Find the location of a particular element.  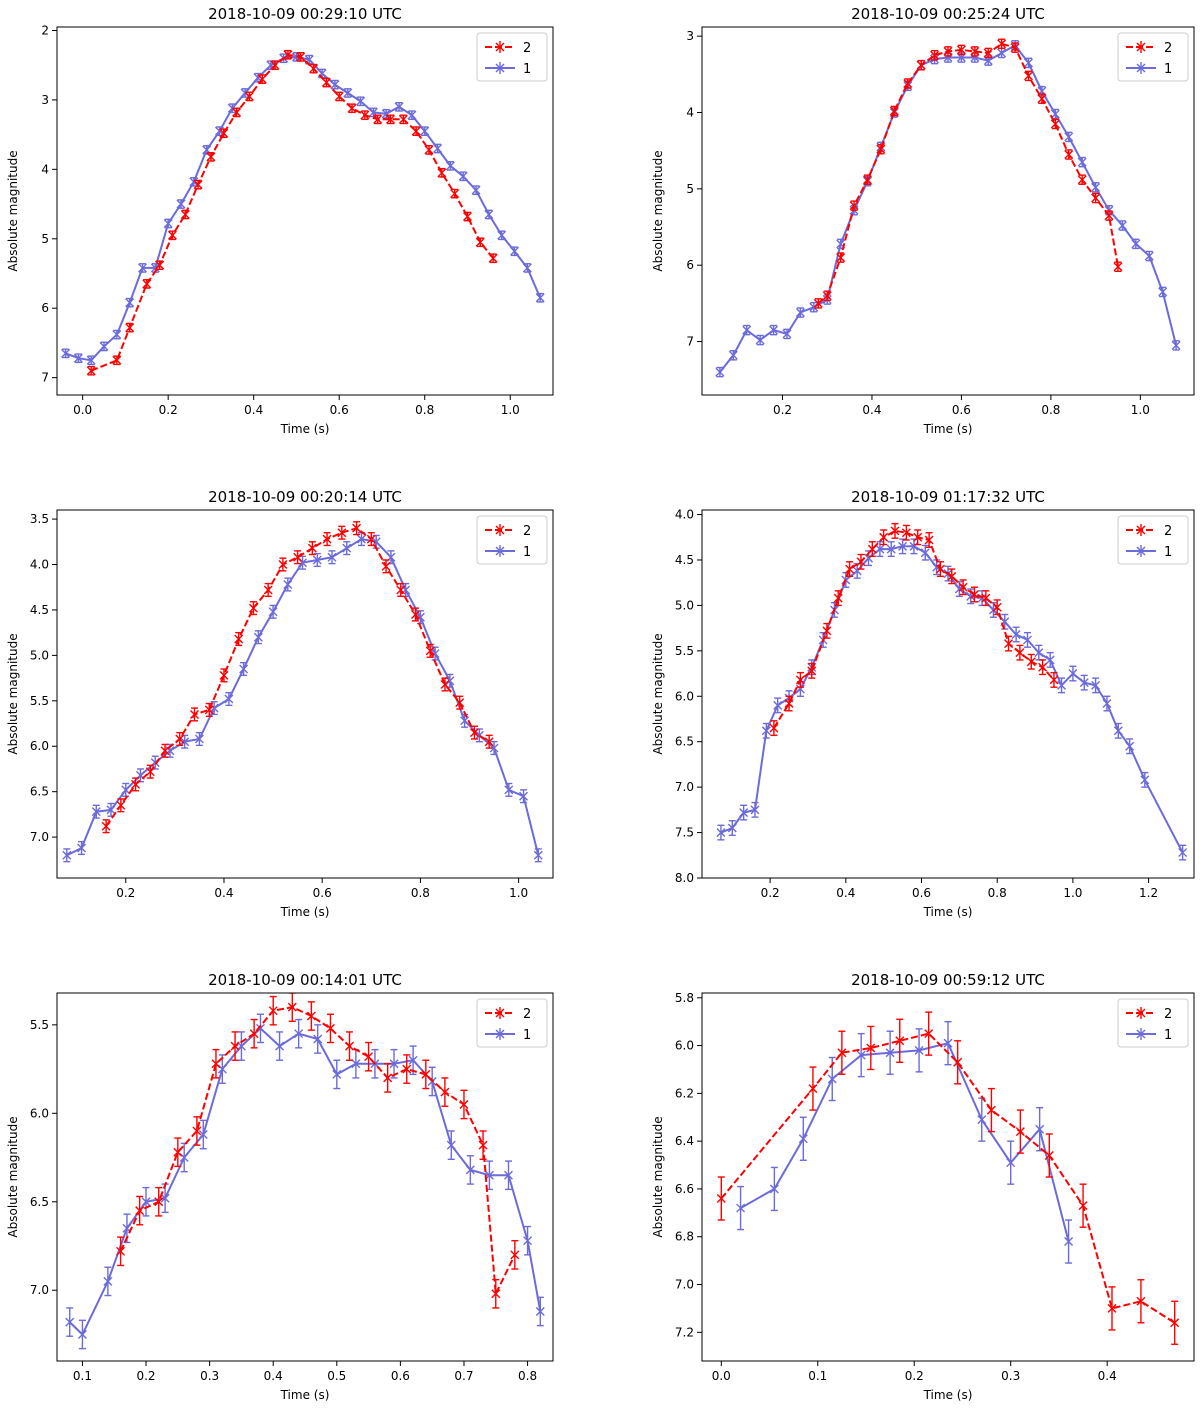

y-tick-label: 5.5 is located at coordinates (684, 651).